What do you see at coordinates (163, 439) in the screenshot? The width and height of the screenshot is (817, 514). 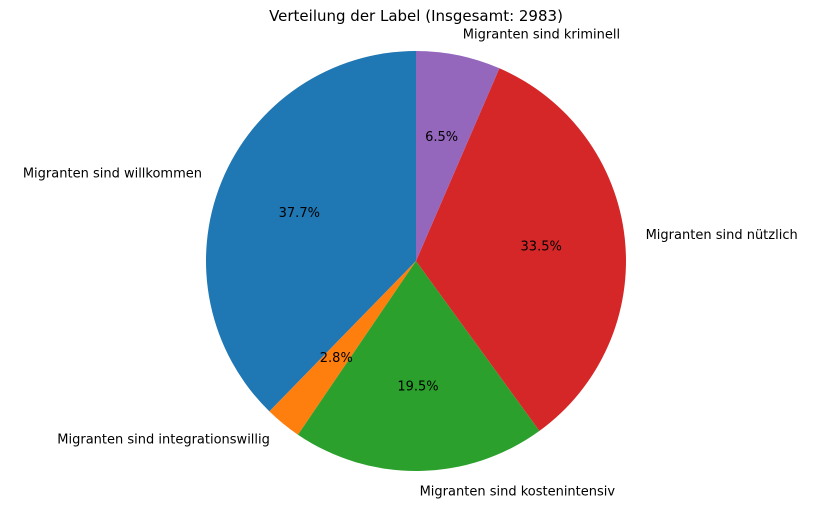 I see `category-label-migranten-sind-integrationswillig: Migranten sind integrationswillig` at bounding box center [163, 439].